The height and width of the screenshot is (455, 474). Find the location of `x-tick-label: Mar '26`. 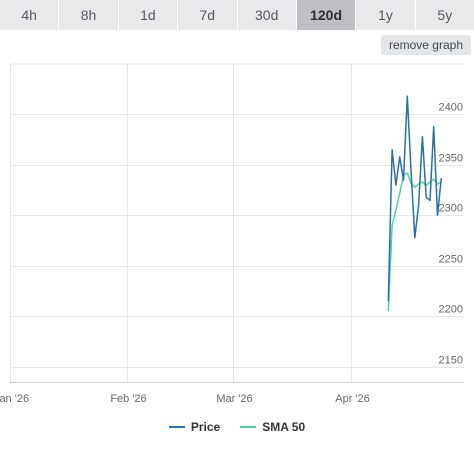

x-tick-label: Mar '26 is located at coordinates (234, 399).